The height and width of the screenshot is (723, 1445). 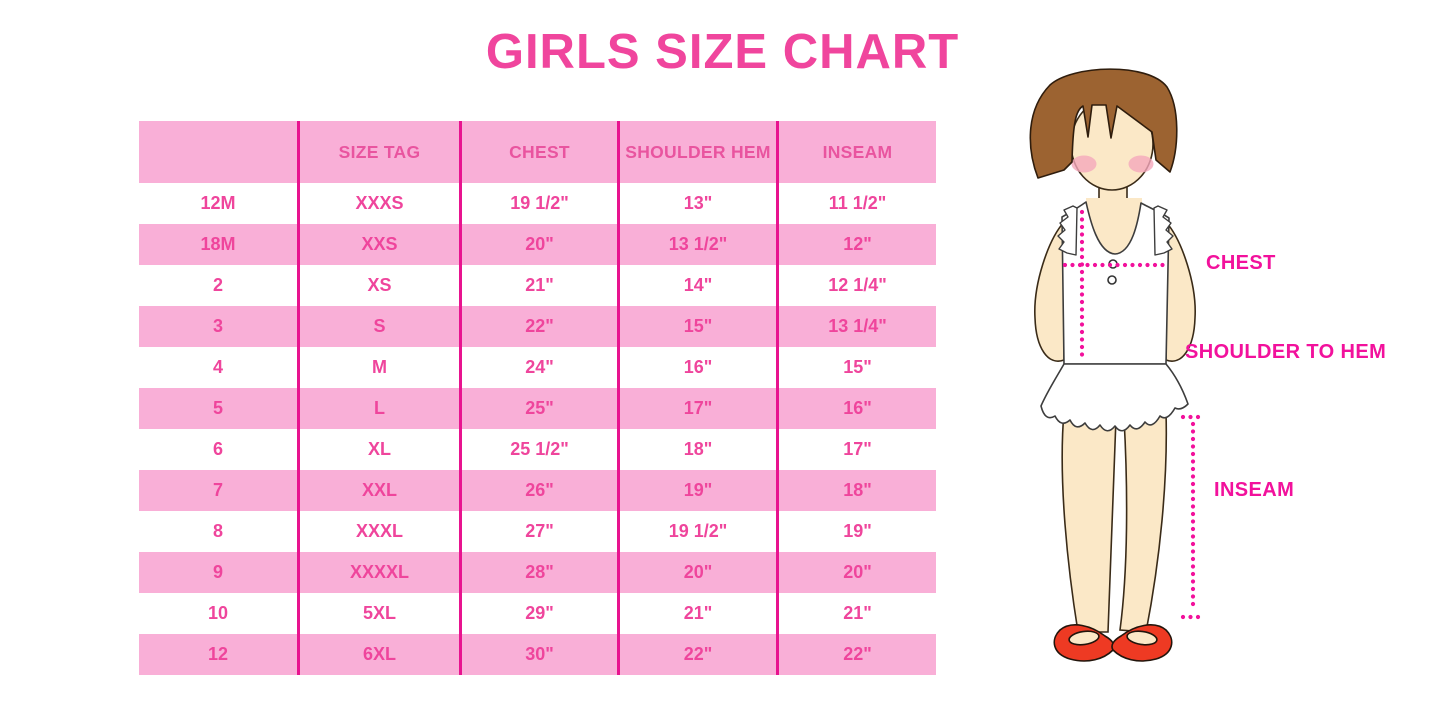 I want to click on value-cell: 29", so click(x=538, y=613).